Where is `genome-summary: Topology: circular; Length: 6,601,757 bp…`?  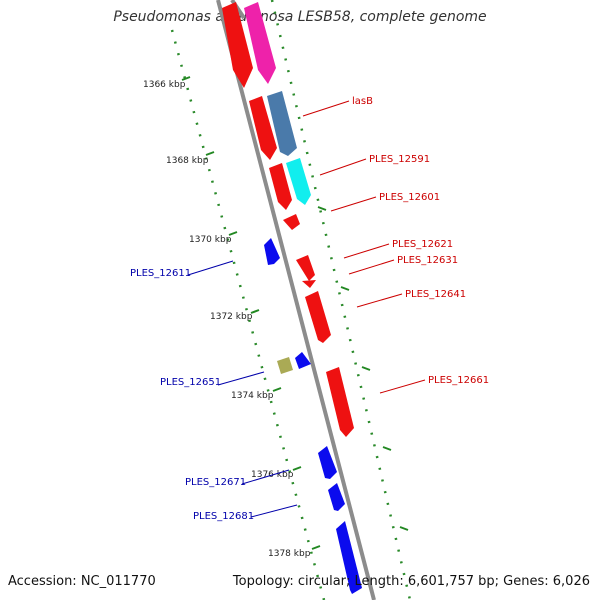
genome-summary: Topology: circular; Length: 6,601,757 bp… is located at coordinates (411, 581).